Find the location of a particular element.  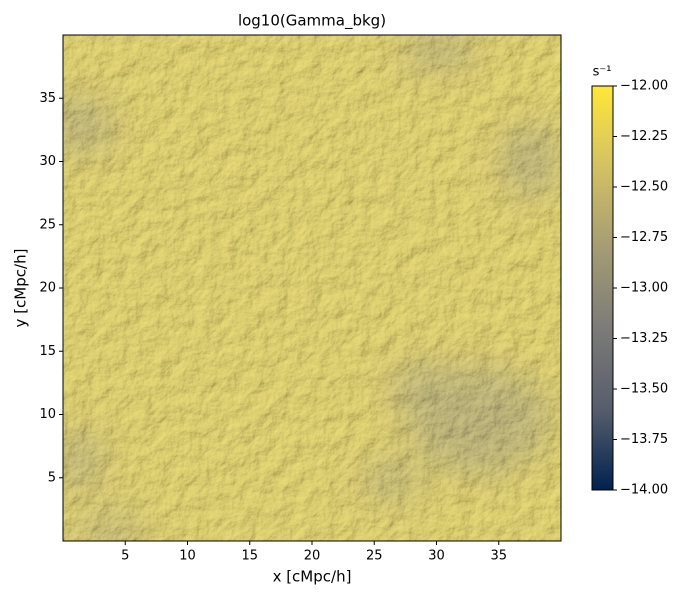

chart-title: log10(Gamma_bkg) is located at coordinates (312, 21).